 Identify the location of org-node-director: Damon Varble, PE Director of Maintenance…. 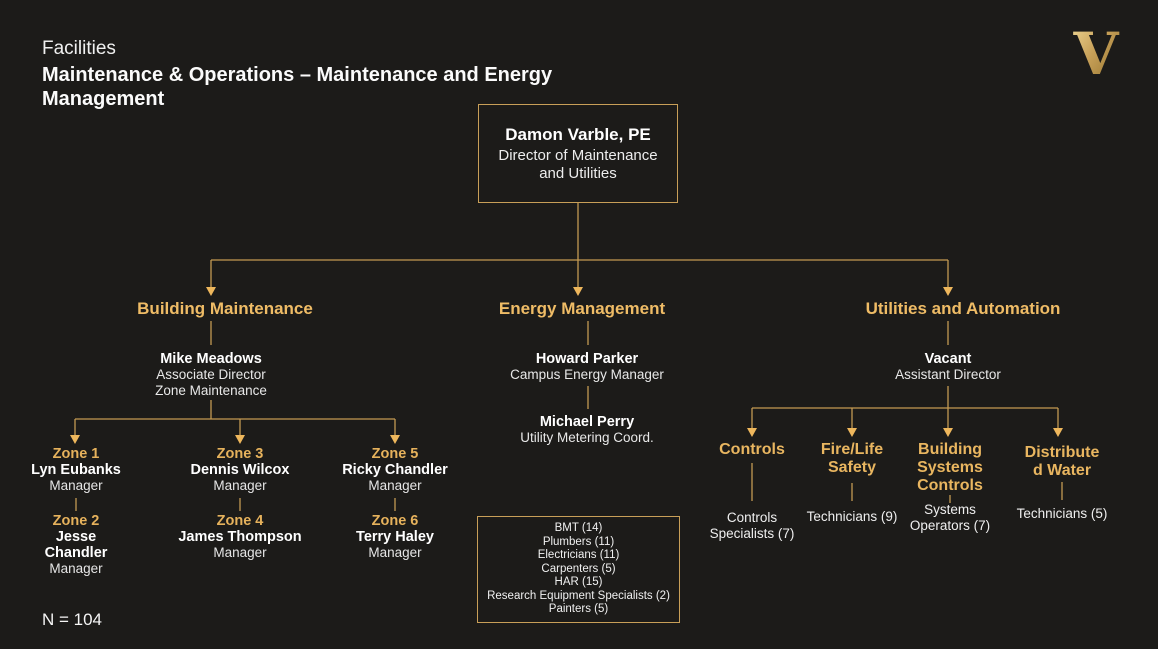
(578, 153).